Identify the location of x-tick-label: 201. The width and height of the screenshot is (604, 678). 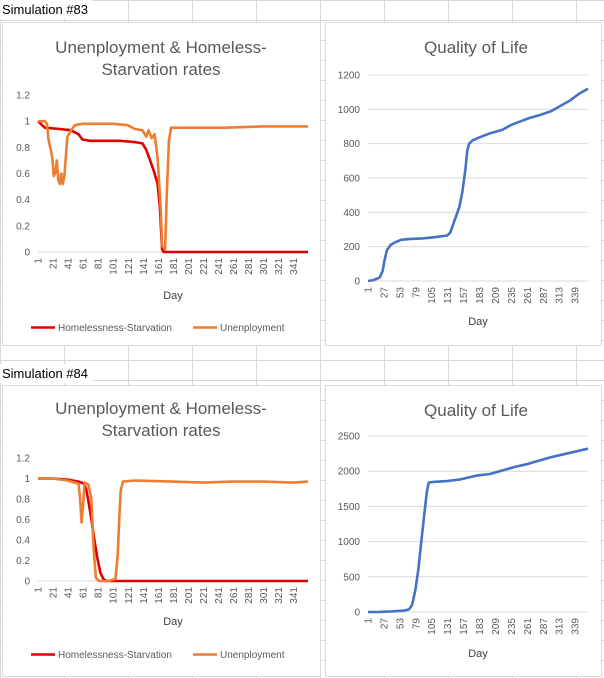
(189, 595).